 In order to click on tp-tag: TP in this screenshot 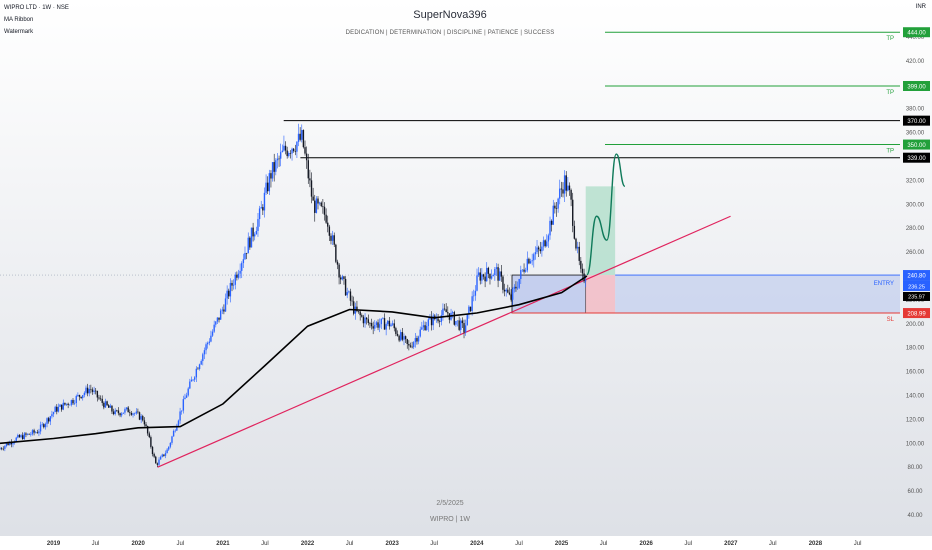, I will do `click(890, 39)`.